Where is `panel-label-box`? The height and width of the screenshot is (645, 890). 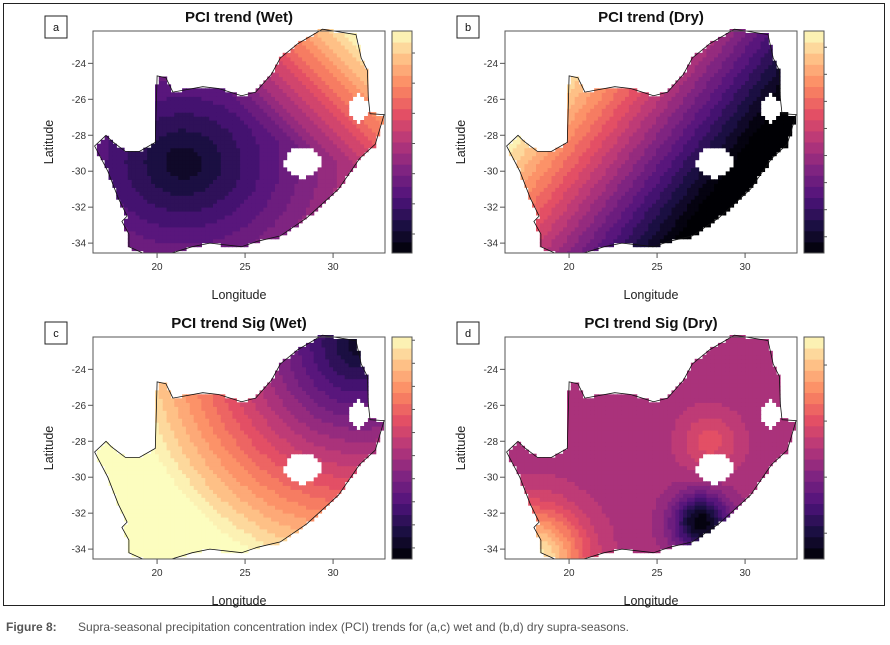
panel-label-box is located at coordinates (56, 333).